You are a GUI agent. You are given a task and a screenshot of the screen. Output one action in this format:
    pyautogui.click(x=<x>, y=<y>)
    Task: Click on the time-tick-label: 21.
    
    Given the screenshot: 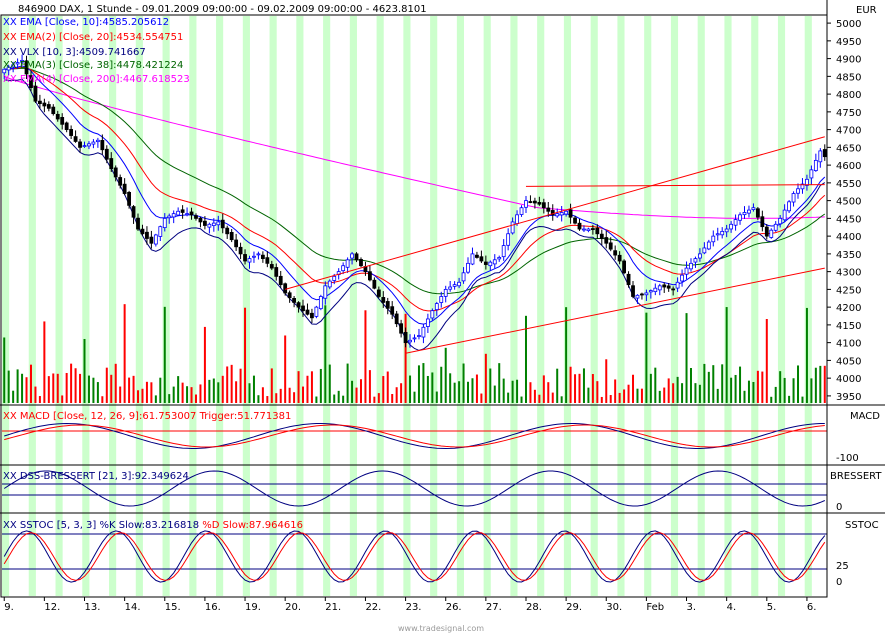 What is the action you would take?
    pyautogui.click(x=333, y=607)
    